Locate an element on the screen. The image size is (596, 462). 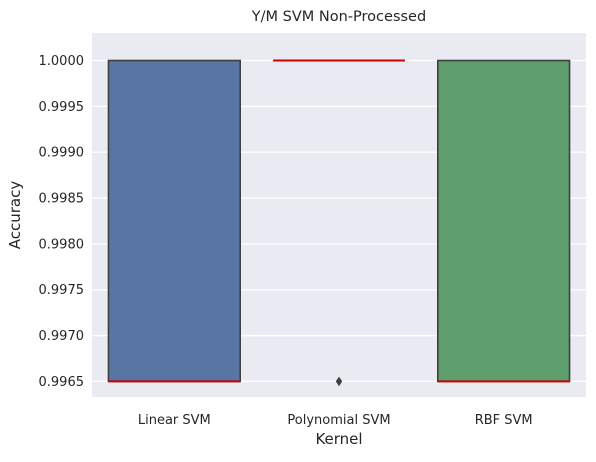
y-tick-label: 0.9970 is located at coordinates (62, 336).